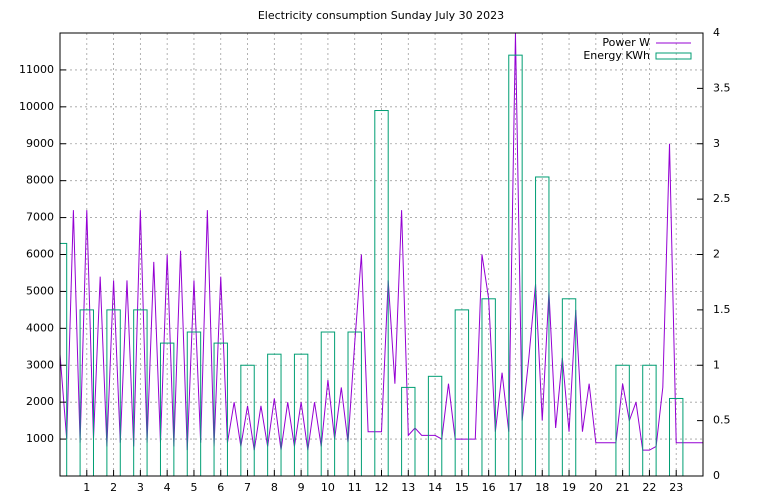 Image resolution: width=768 pixels, height=500 pixels. I want to click on x-tick-label: 16, so click(489, 487).